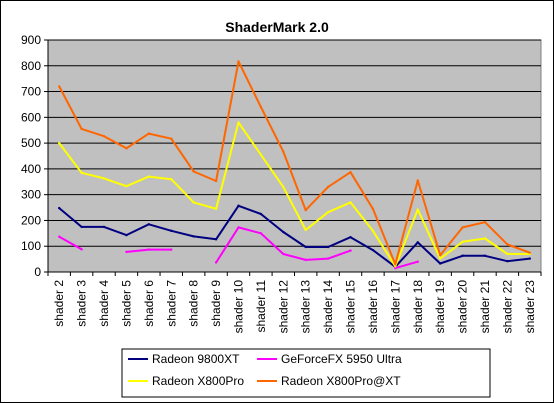  Describe the element at coordinates (149, 303) in the screenshot. I see `x-tick-label: shader 6` at that location.